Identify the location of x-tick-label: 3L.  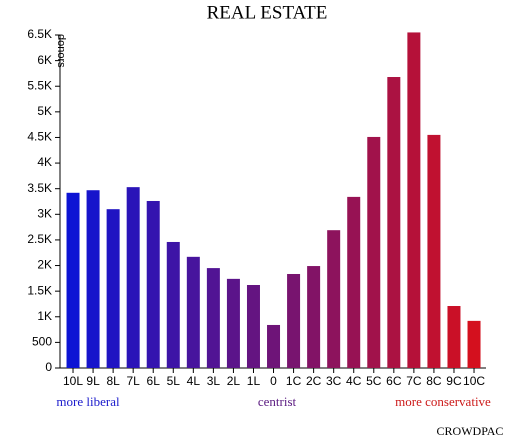
(214, 381).